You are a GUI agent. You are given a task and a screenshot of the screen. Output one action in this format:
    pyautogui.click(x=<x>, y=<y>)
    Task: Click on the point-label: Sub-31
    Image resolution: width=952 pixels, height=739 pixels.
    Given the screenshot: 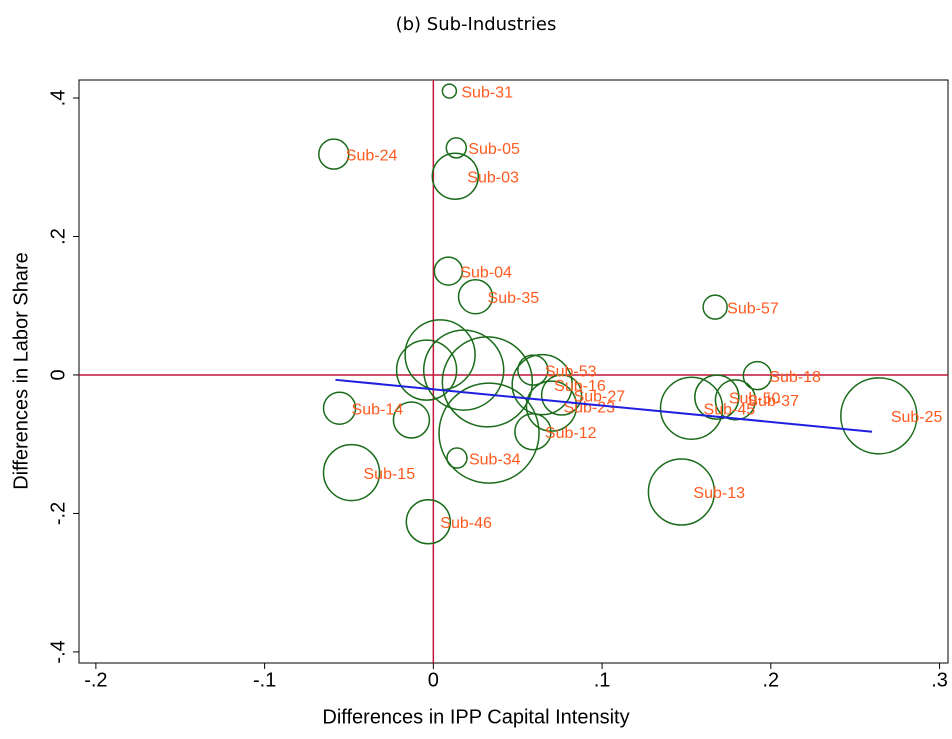 What is the action you would take?
    pyautogui.click(x=487, y=92)
    